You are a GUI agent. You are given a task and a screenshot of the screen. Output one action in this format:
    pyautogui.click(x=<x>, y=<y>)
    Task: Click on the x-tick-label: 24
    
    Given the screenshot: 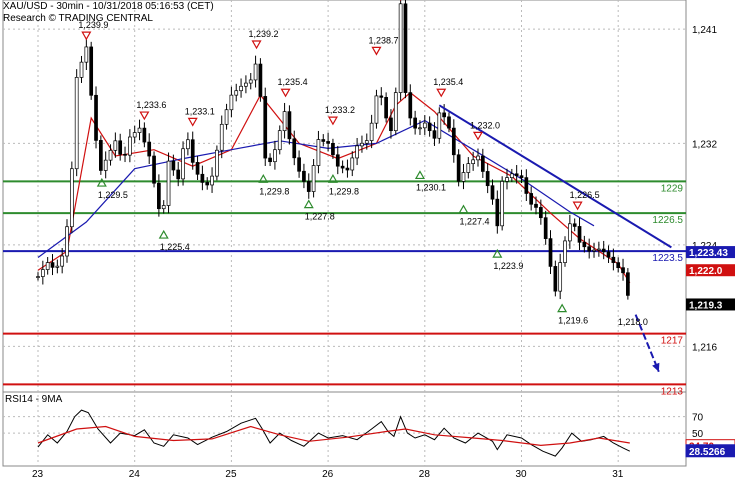 What is the action you would take?
    pyautogui.click(x=135, y=474)
    